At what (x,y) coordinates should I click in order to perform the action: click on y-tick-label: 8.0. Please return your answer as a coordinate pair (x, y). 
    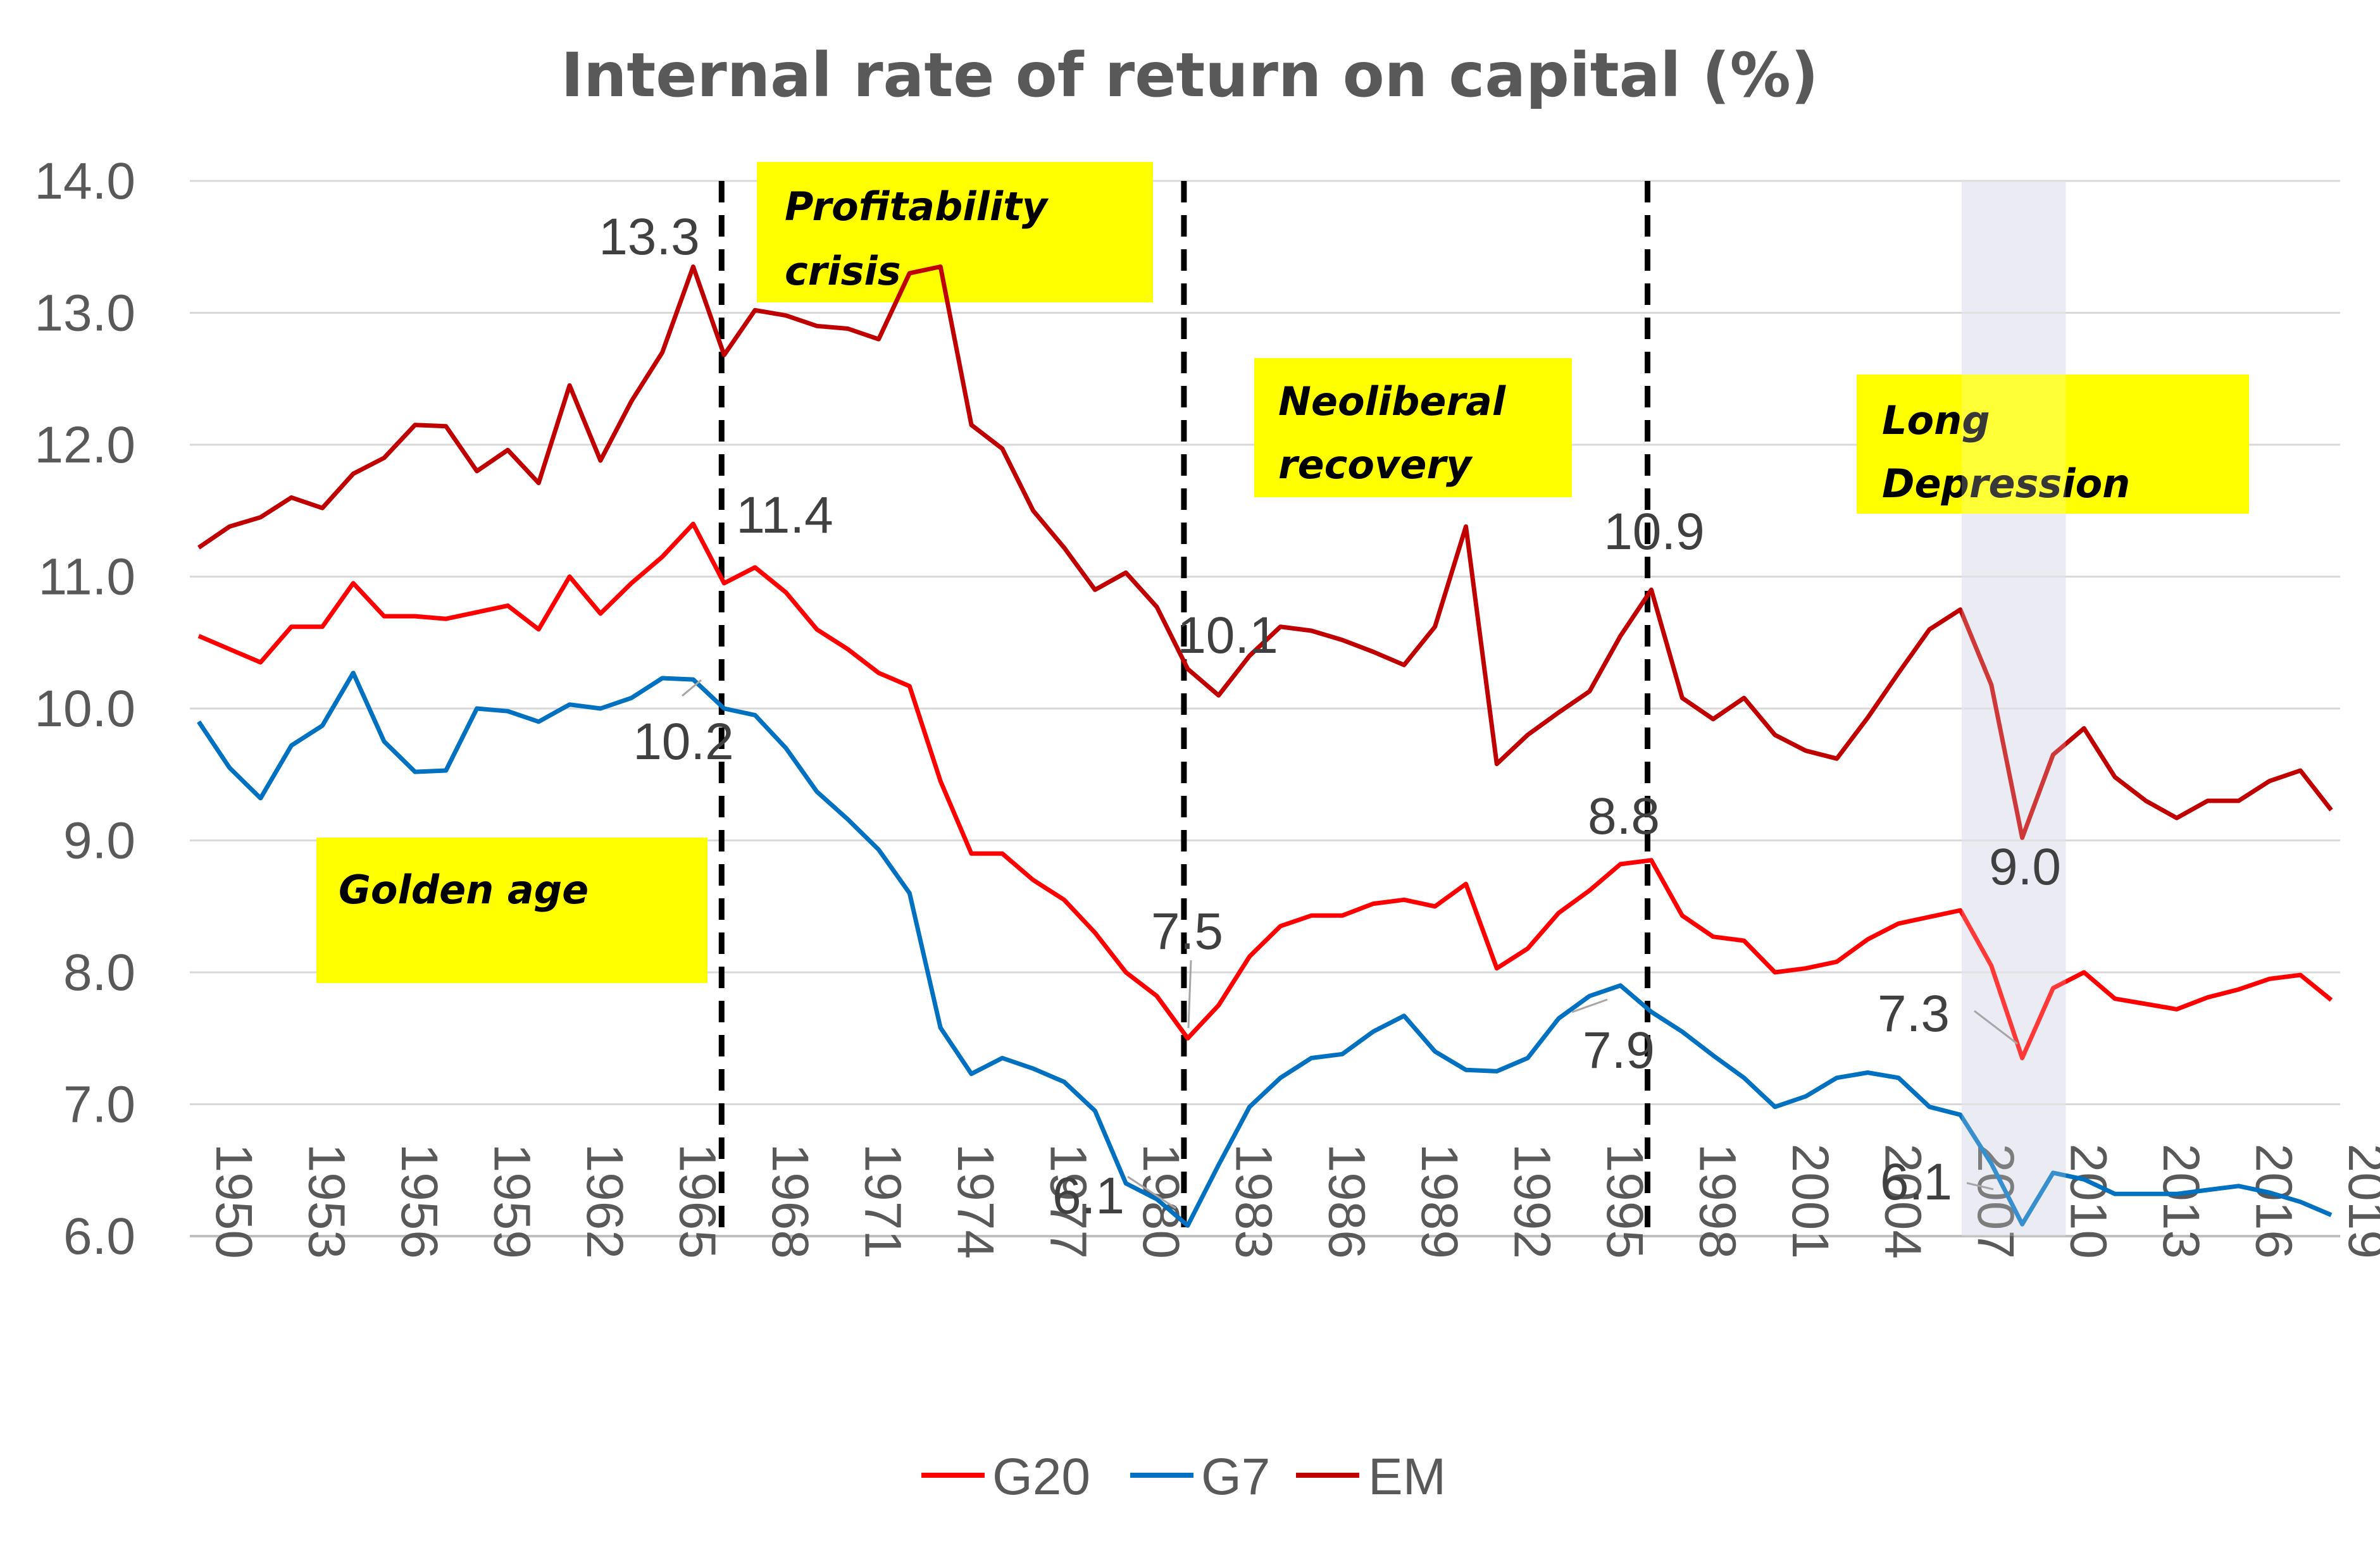
    Looking at the image, I should click on (99, 973).